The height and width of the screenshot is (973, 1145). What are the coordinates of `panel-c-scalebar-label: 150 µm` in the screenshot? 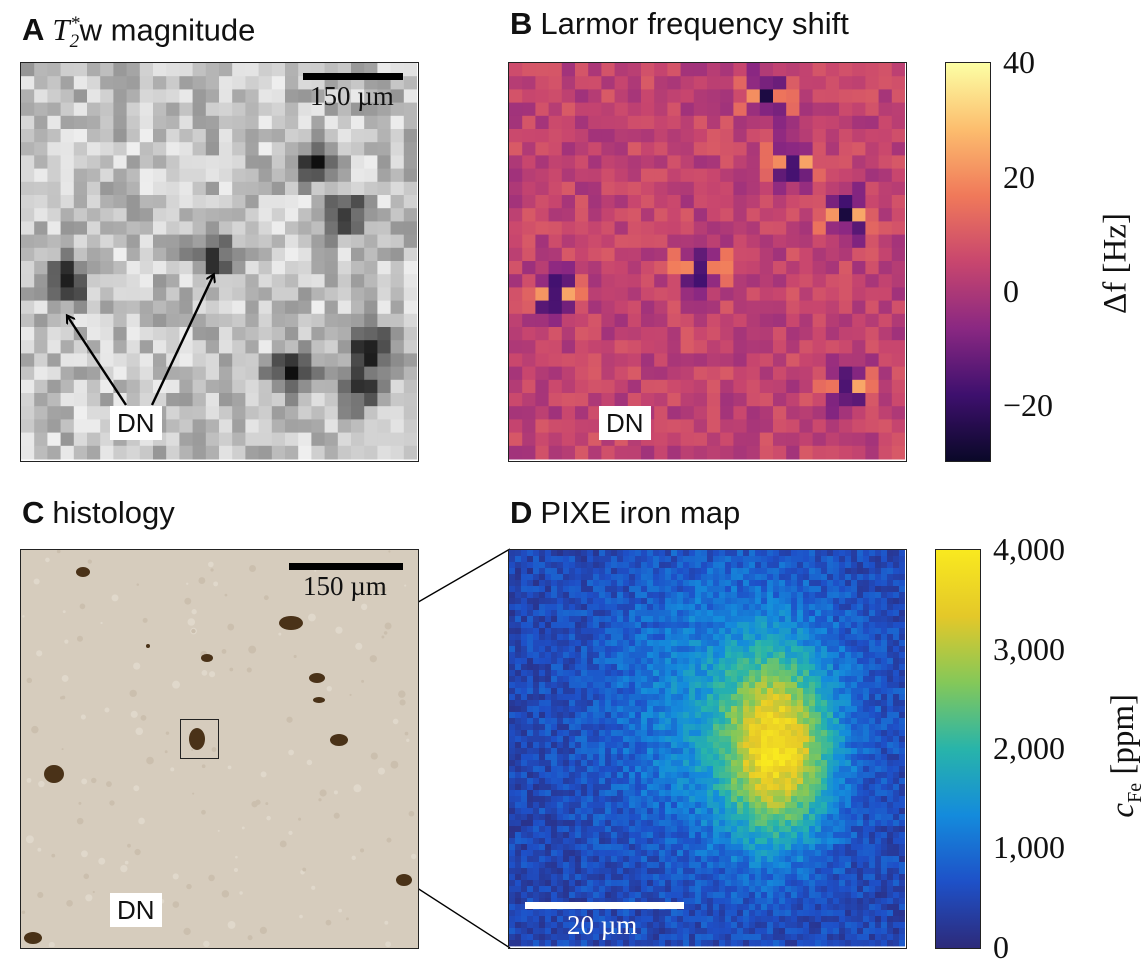 It's located at (345, 586).